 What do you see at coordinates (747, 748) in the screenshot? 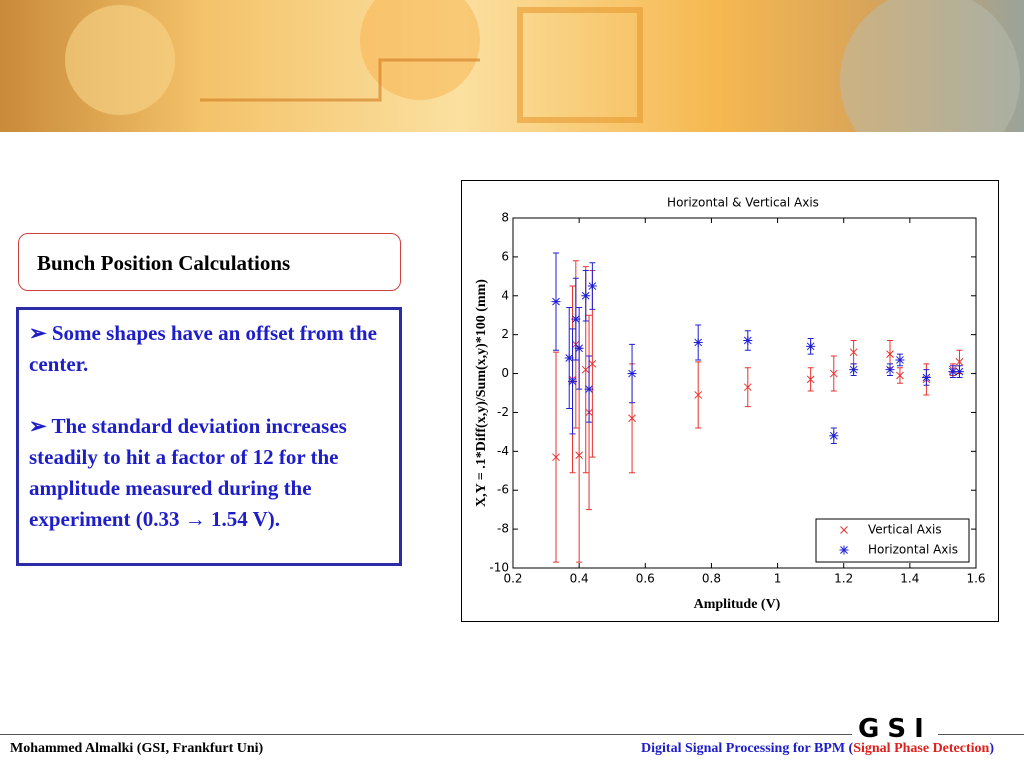
I see `footer-text: Digital Signal Processing for BPM (` at bounding box center [747, 748].